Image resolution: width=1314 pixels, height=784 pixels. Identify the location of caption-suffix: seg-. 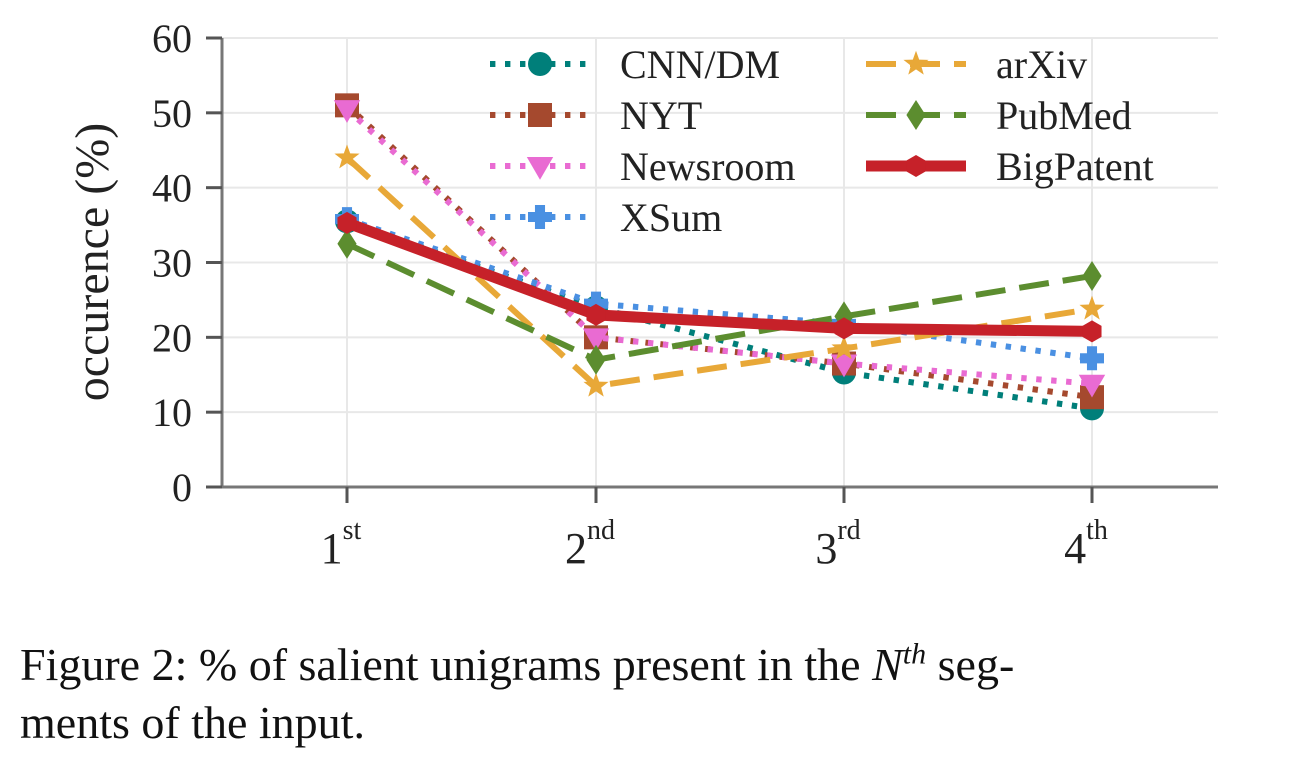
(970, 664).